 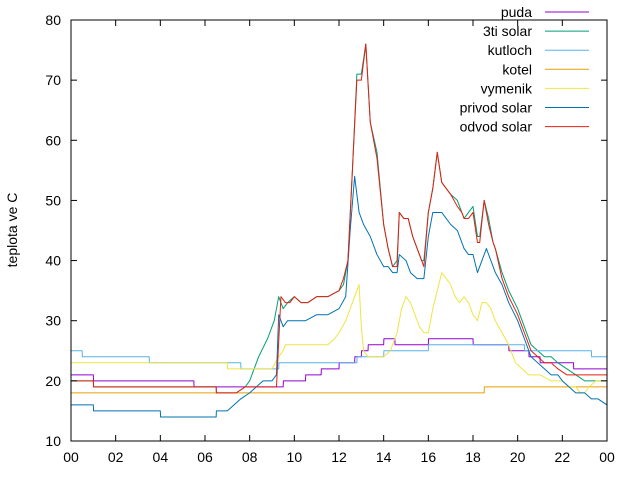 What do you see at coordinates (339, 357) in the screenshot?
I see `series-line-kutloch` at bounding box center [339, 357].